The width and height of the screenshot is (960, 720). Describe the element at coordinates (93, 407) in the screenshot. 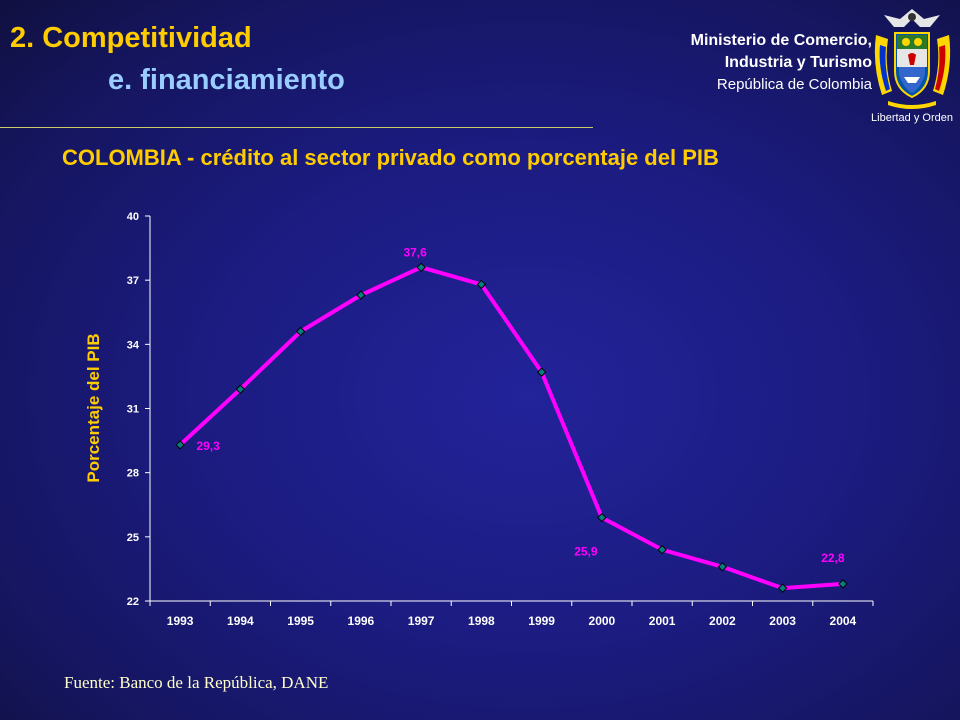

I see `y-axis-title: Porcentaje del PIB` at that location.